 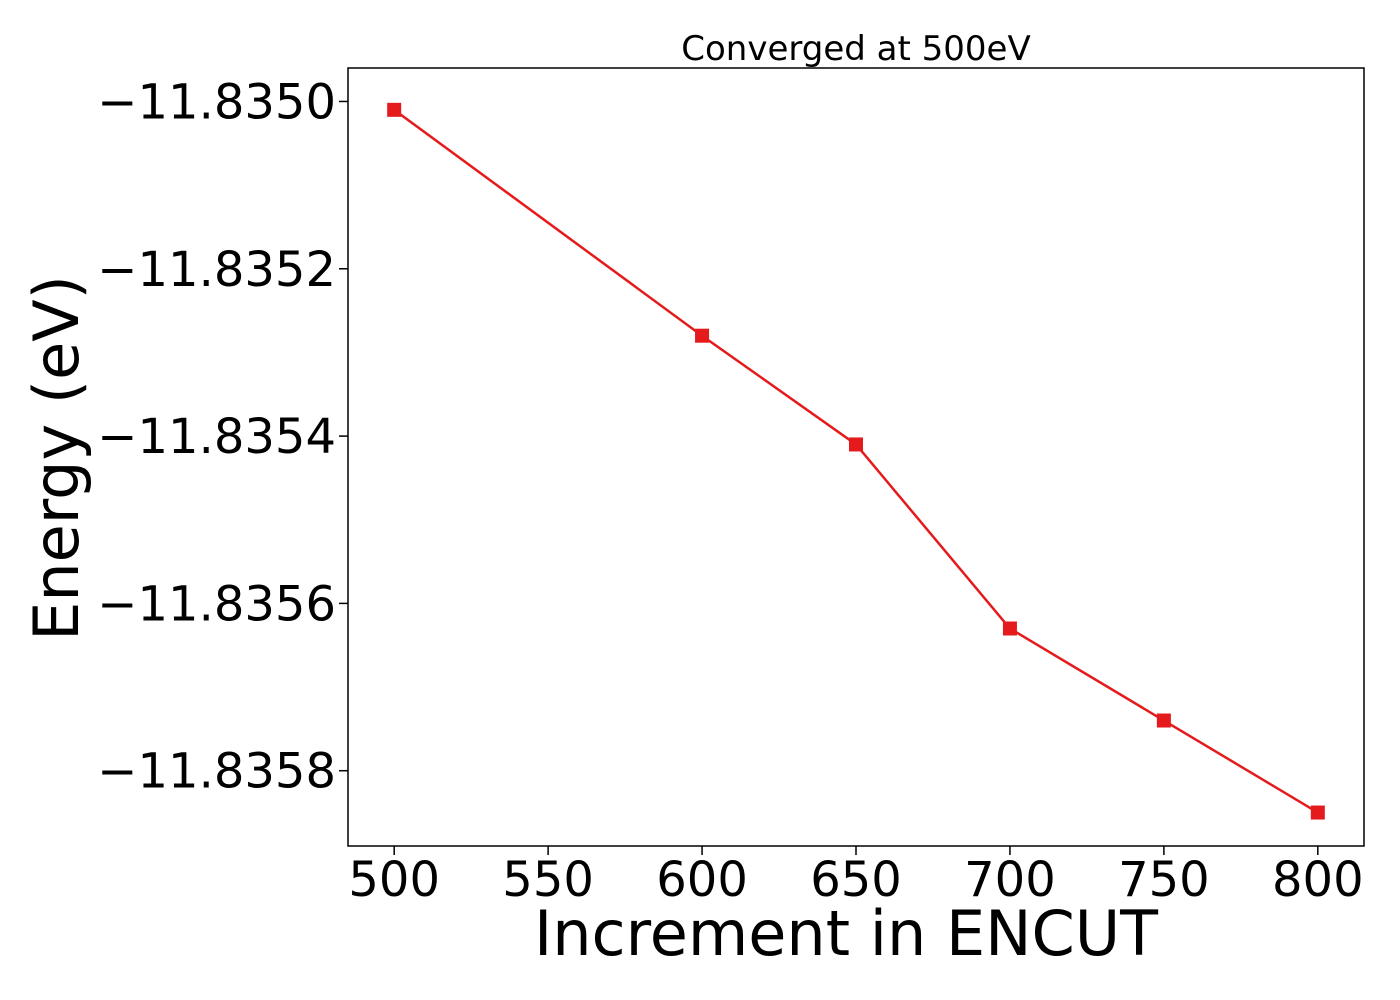 I want to click on y-tick-label: −11.8354, so click(x=216, y=437).